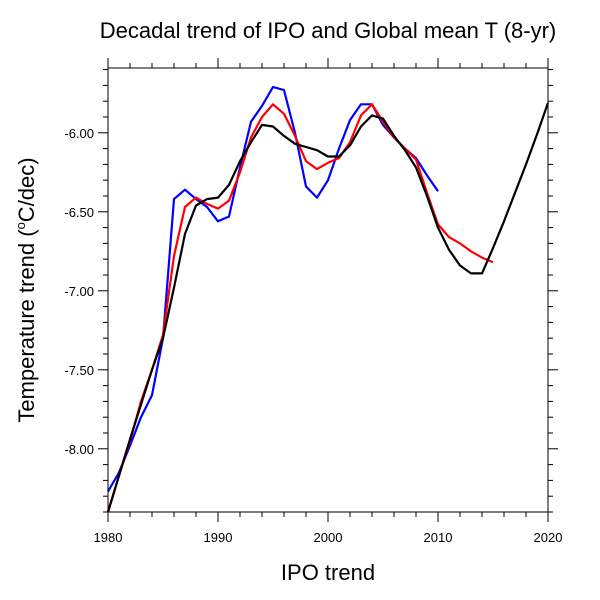  Describe the element at coordinates (79, 291) in the screenshot. I see `y-tick-label: -7.00` at that location.